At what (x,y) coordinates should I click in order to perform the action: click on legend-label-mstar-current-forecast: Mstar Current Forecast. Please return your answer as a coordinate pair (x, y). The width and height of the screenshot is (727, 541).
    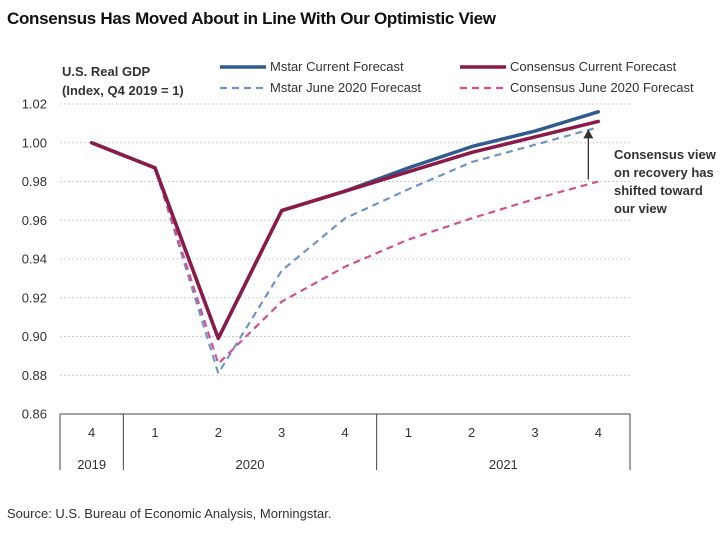
    Looking at the image, I should click on (337, 66).